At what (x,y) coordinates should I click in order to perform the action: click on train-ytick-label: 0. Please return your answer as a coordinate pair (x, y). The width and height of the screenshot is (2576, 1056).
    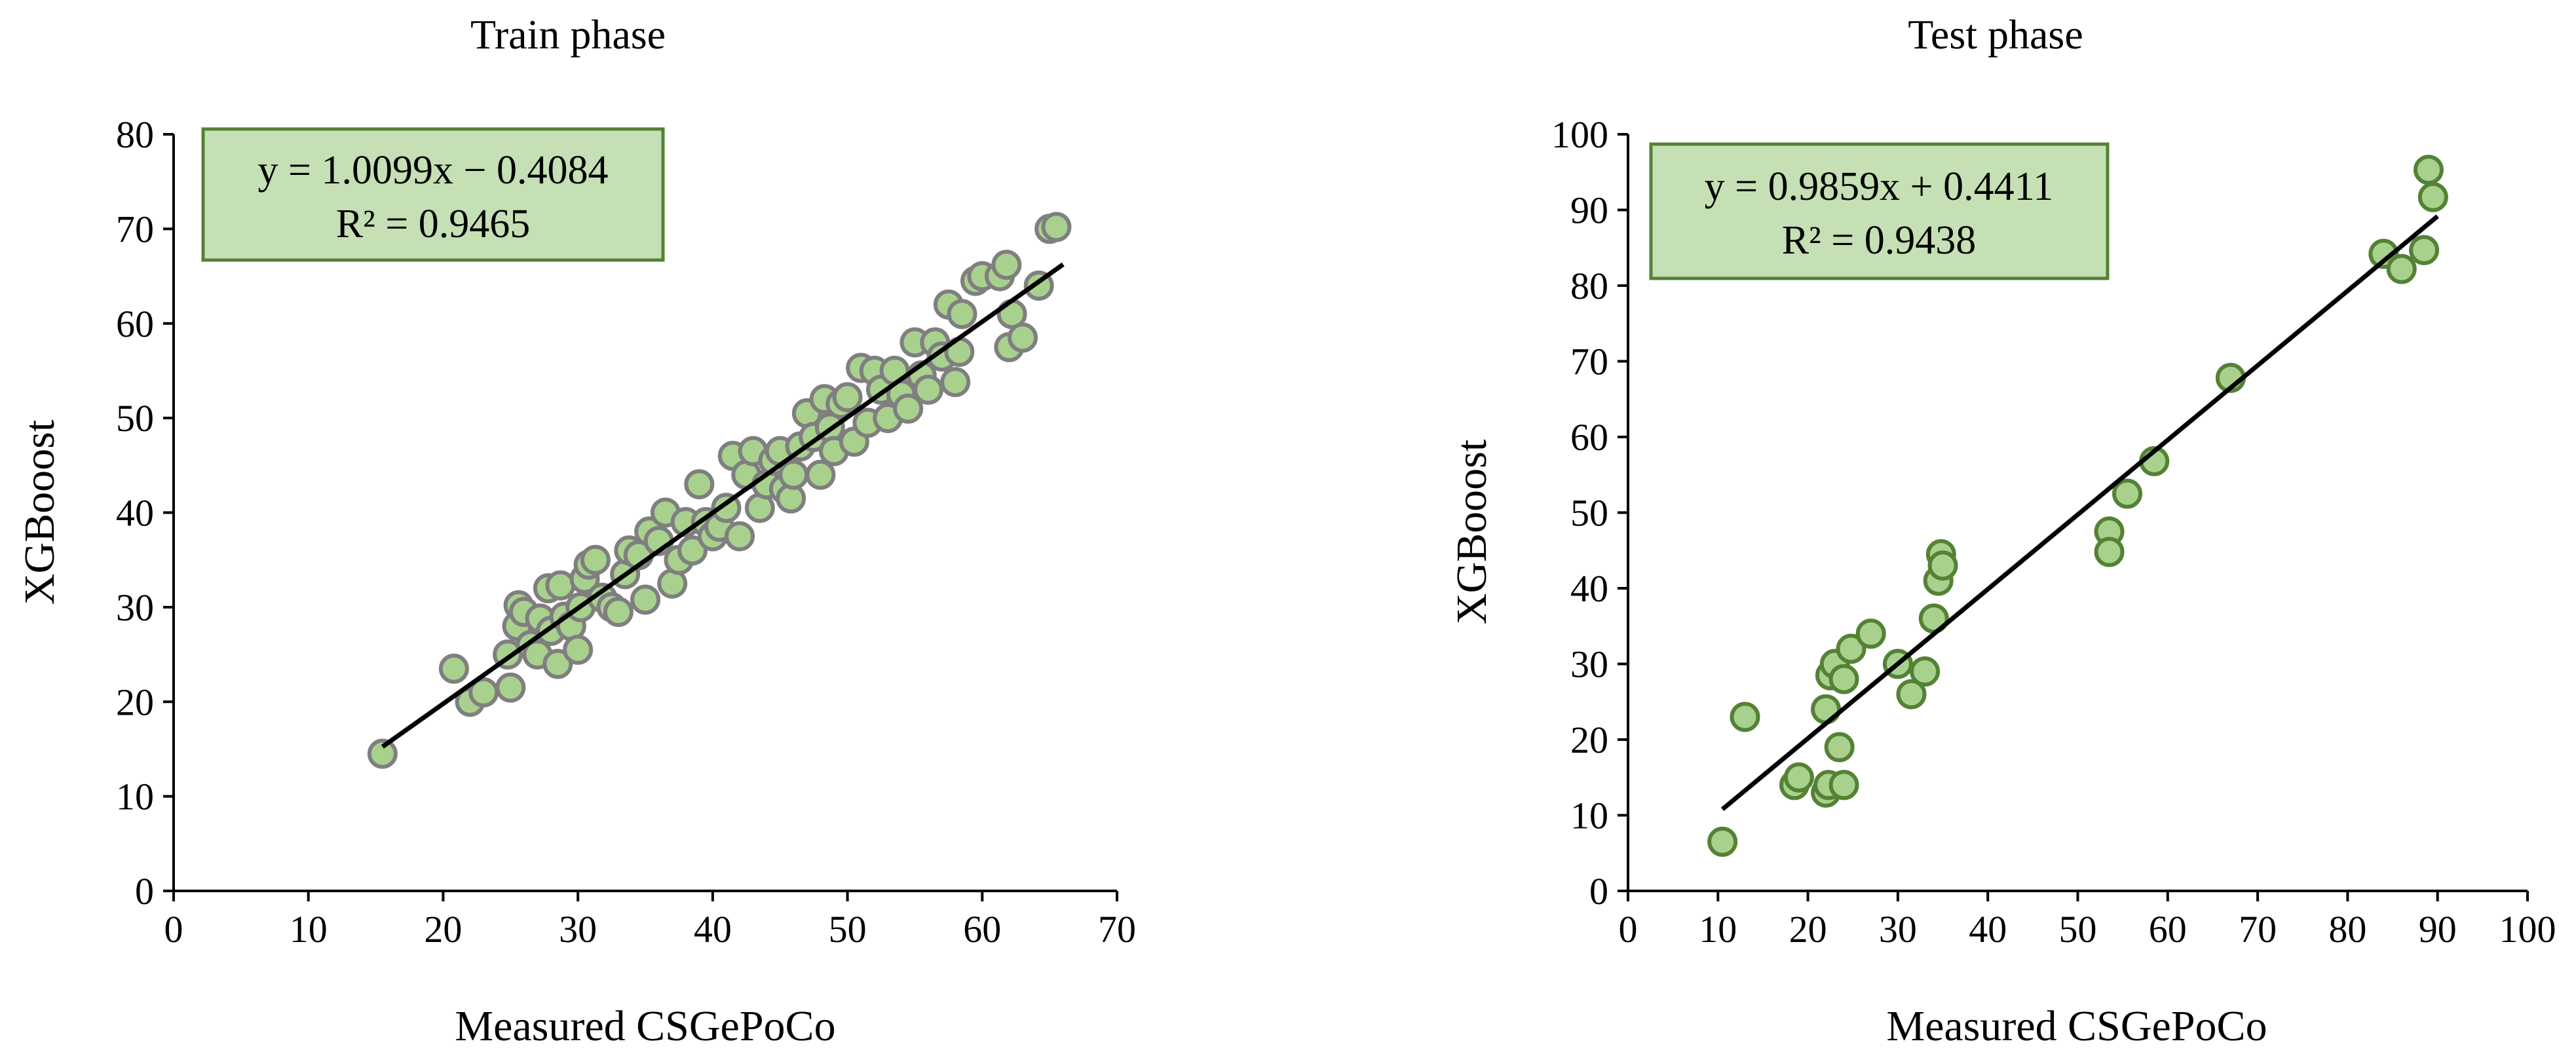
    Looking at the image, I should click on (144, 891).